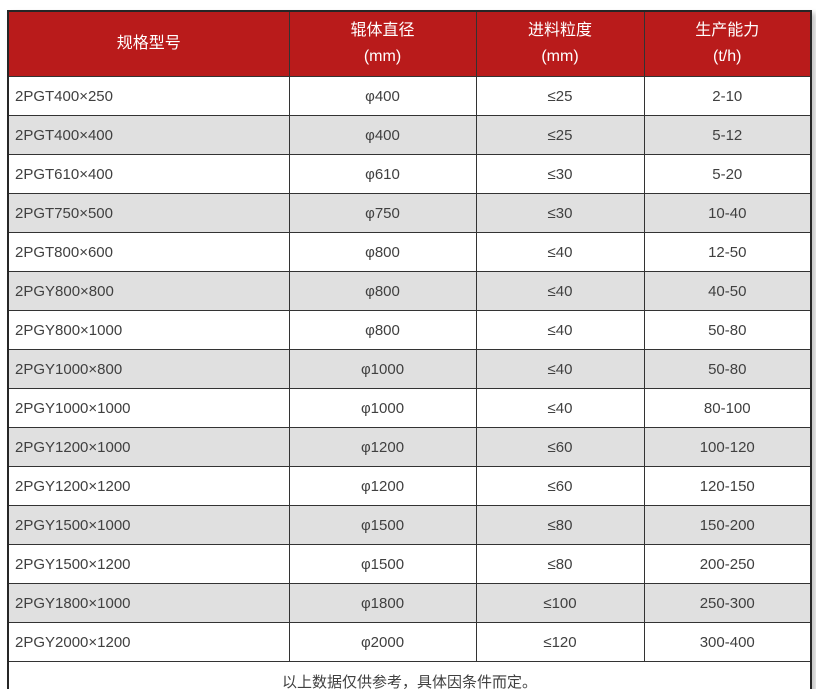 Image resolution: width=816 pixels, height=689 pixels. I want to click on header-row: 规格型号 辊体直径 (mm) 进料粒度 (mm) 生产能力 (t/h), so click(409, 43).